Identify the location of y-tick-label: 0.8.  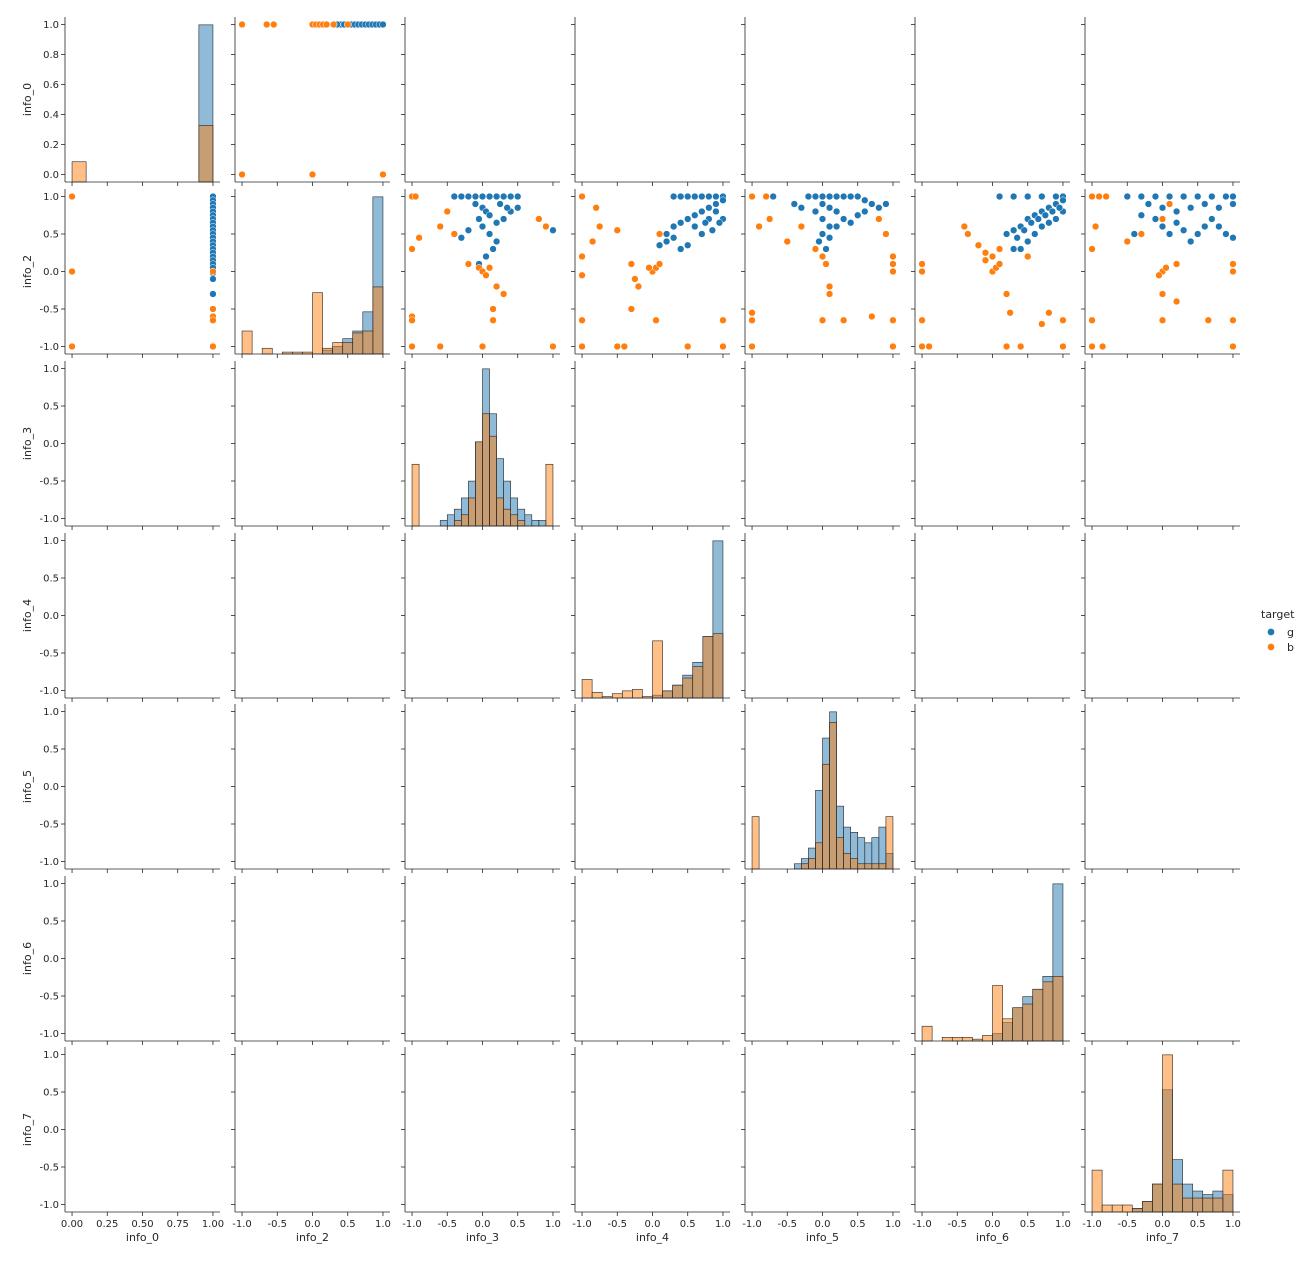
(51, 55).